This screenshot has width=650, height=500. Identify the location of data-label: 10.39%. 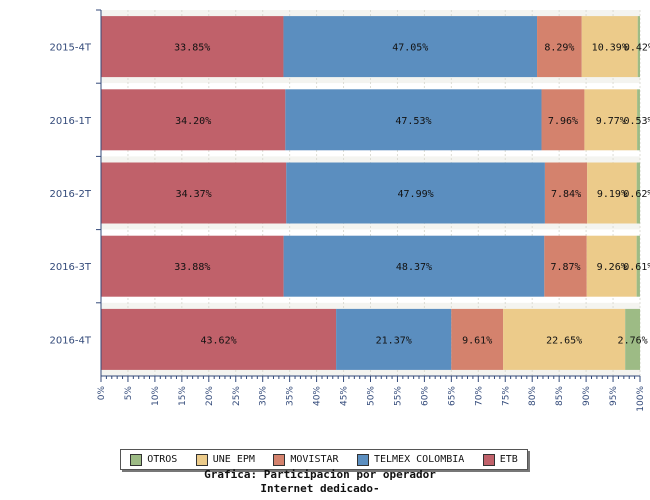
(610, 48).